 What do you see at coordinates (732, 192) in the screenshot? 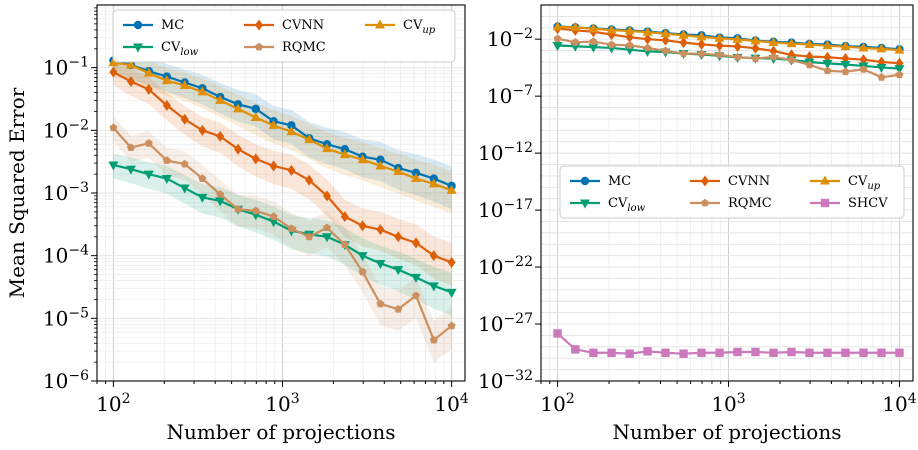
I see `legend: MC CVNN CVup CVlow RQMC SHCV` at bounding box center [732, 192].